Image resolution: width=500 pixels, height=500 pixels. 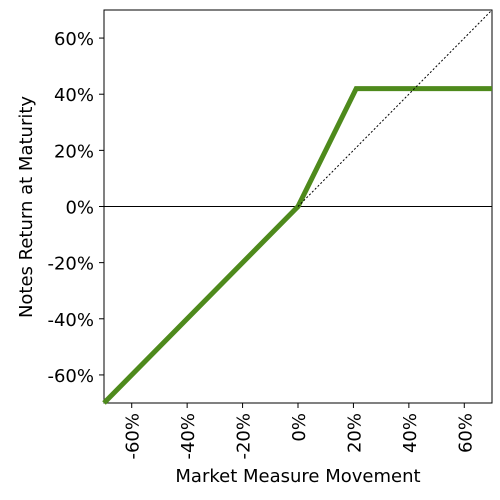 What do you see at coordinates (299, 427) in the screenshot?
I see `x-tick-label: 0%` at bounding box center [299, 427].